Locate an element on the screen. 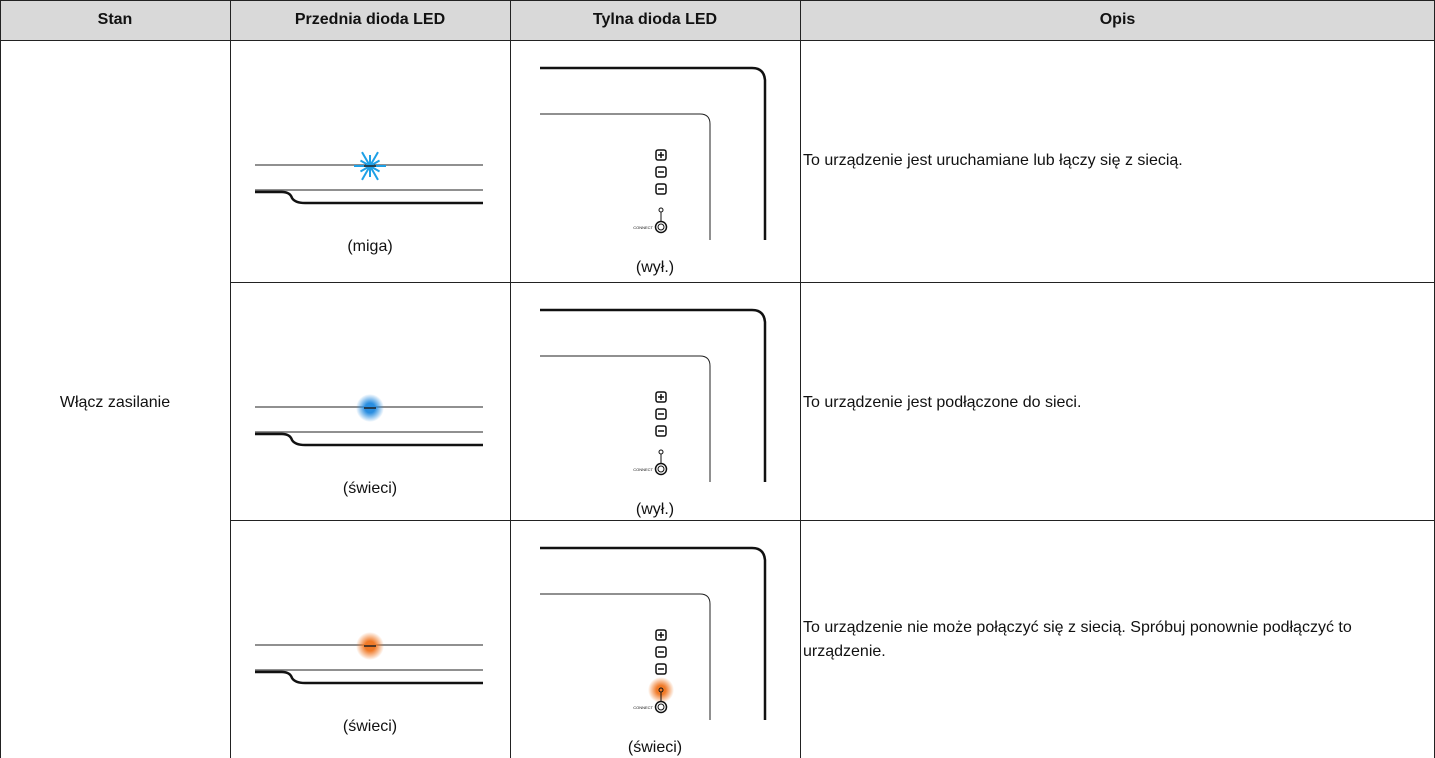 The height and width of the screenshot is (758, 1435). led-blink is located at coordinates (370, 166).